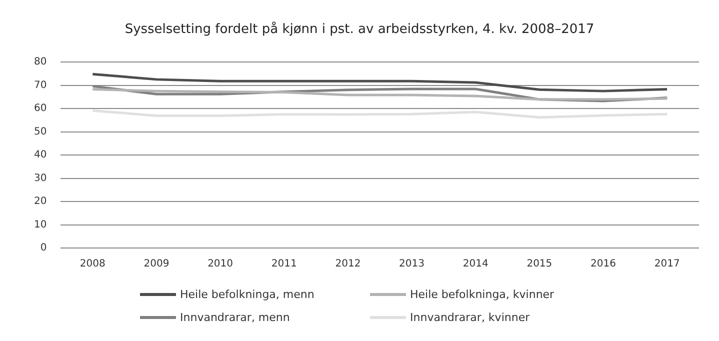  What do you see at coordinates (284, 264) in the screenshot?
I see `x-tick-label: 2011` at bounding box center [284, 264].